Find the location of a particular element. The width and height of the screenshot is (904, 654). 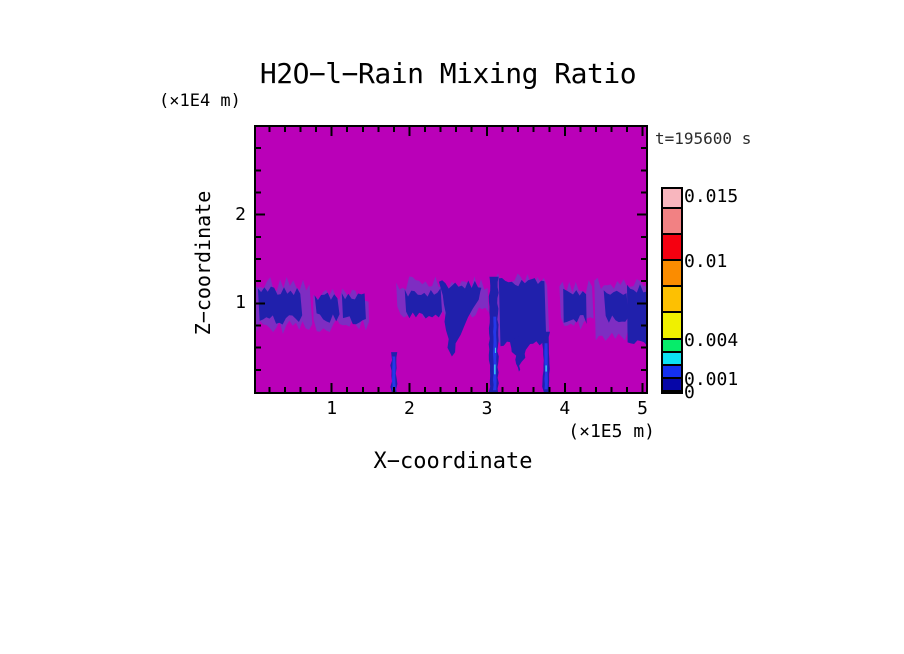

chart-title: H2O−l−Rain Mixing Ratio is located at coordinates (448, 73).